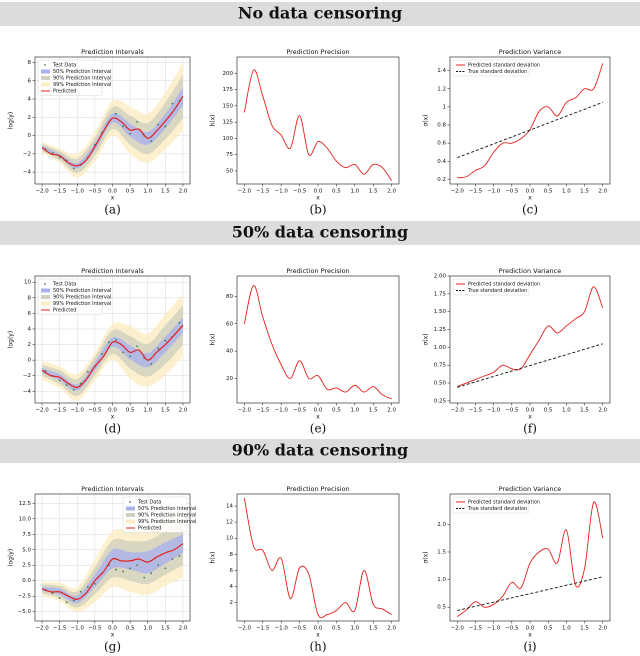 The width and height of the screenshot is (640, 656). Describe the element at coordinates (228, 90) in the screenshot. I see `y-tick-label: 175` at that location.